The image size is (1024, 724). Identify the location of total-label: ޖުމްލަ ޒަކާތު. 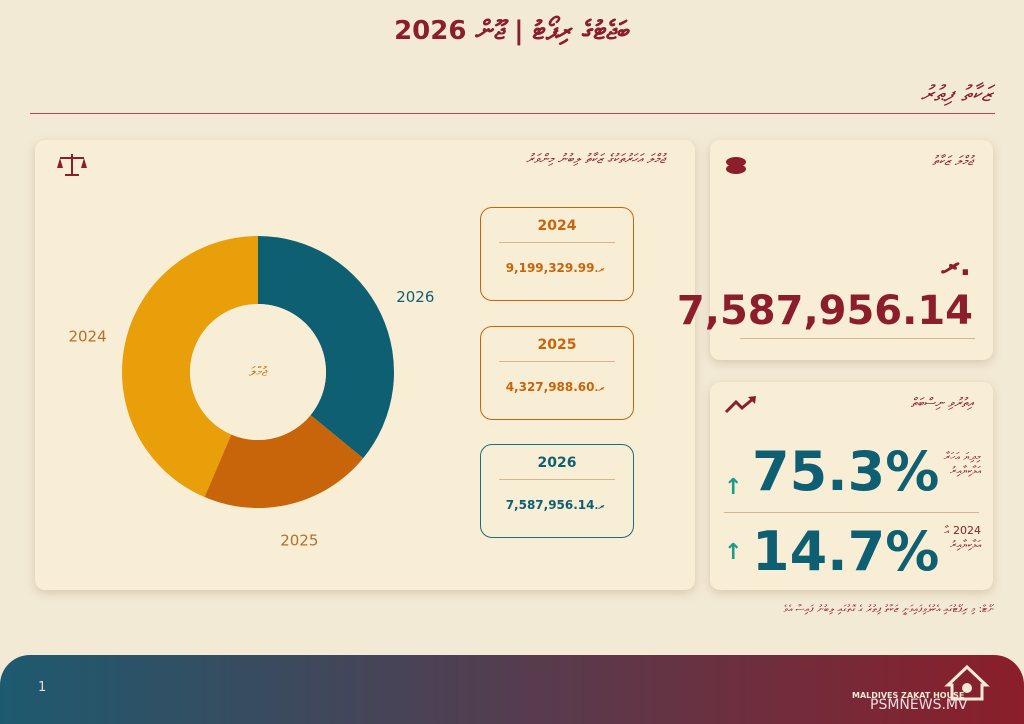
(952, 161).